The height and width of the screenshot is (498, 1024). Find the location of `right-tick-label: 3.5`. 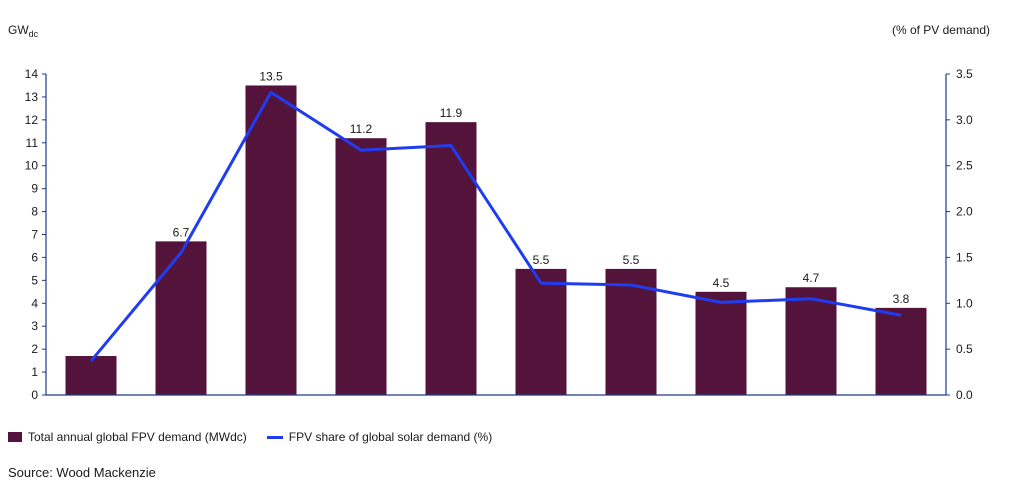

right-tick-label: 3.5 is located at coordinates (964, 74).